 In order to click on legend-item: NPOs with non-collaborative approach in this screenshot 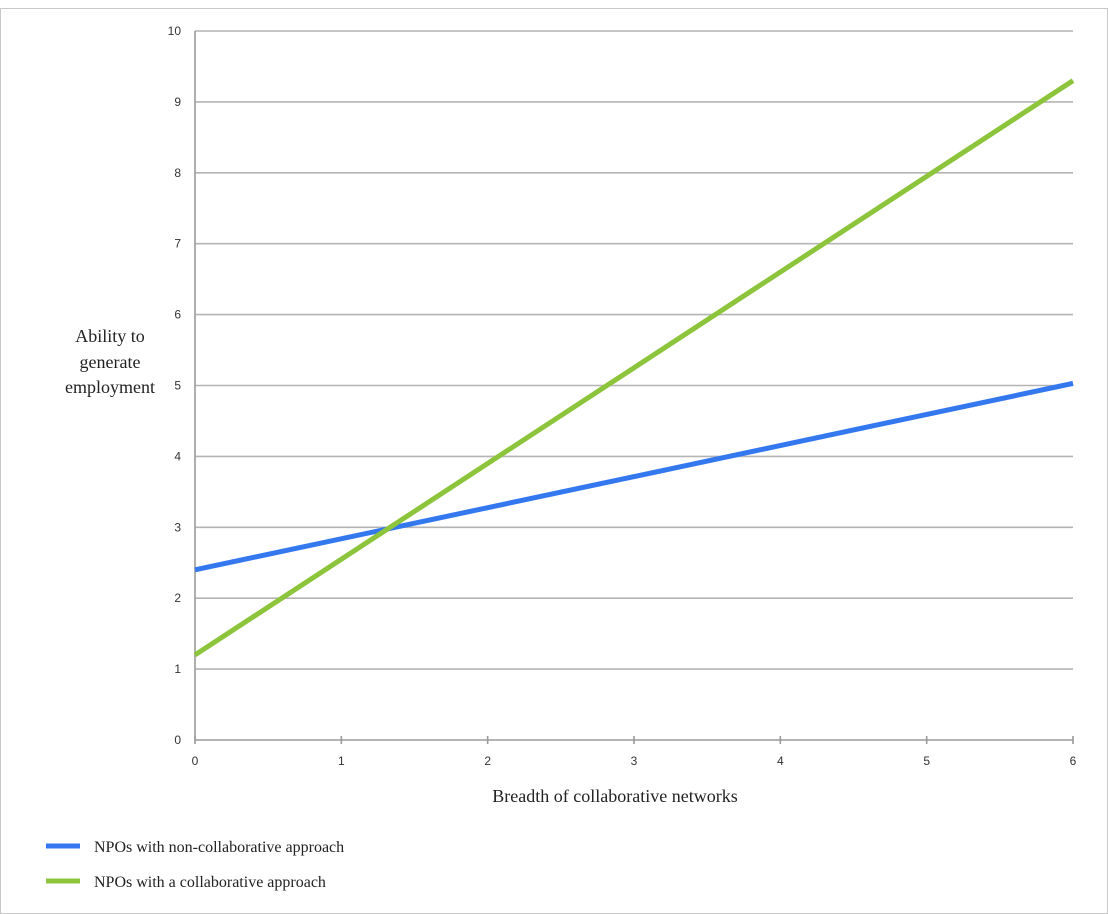, I will do `click(195, 847)`.